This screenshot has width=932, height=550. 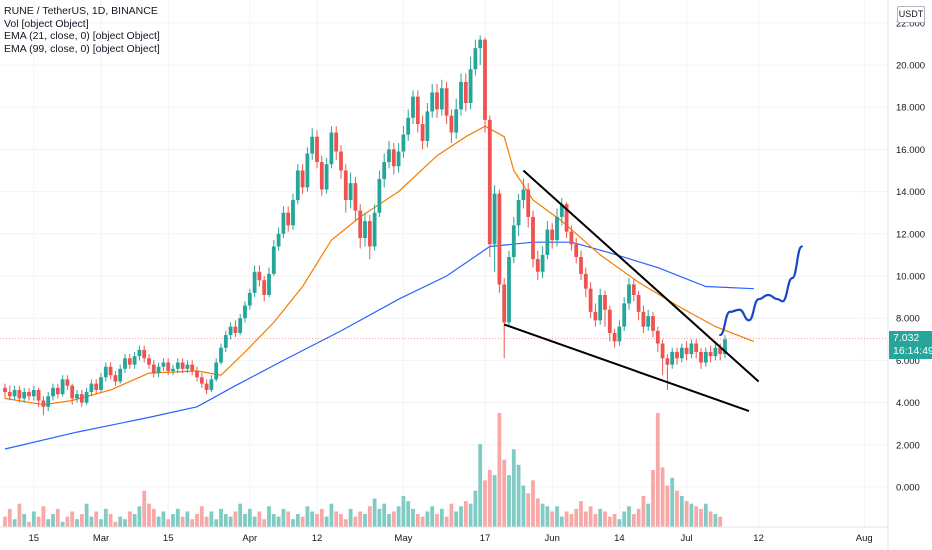 What do you see at coordinates (864, 538) in the screenshot?
I see `time-tick-label: Aug` at bounding box center [864, 538].